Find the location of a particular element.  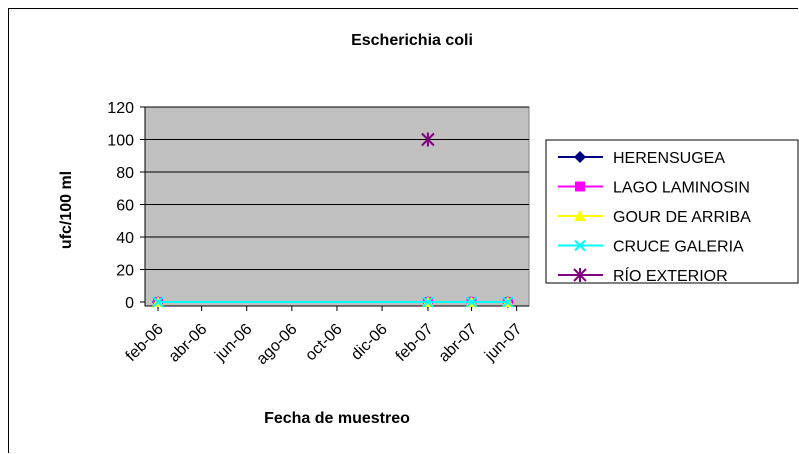

y-tick-label: 40 is located at coordinates (125, 238).